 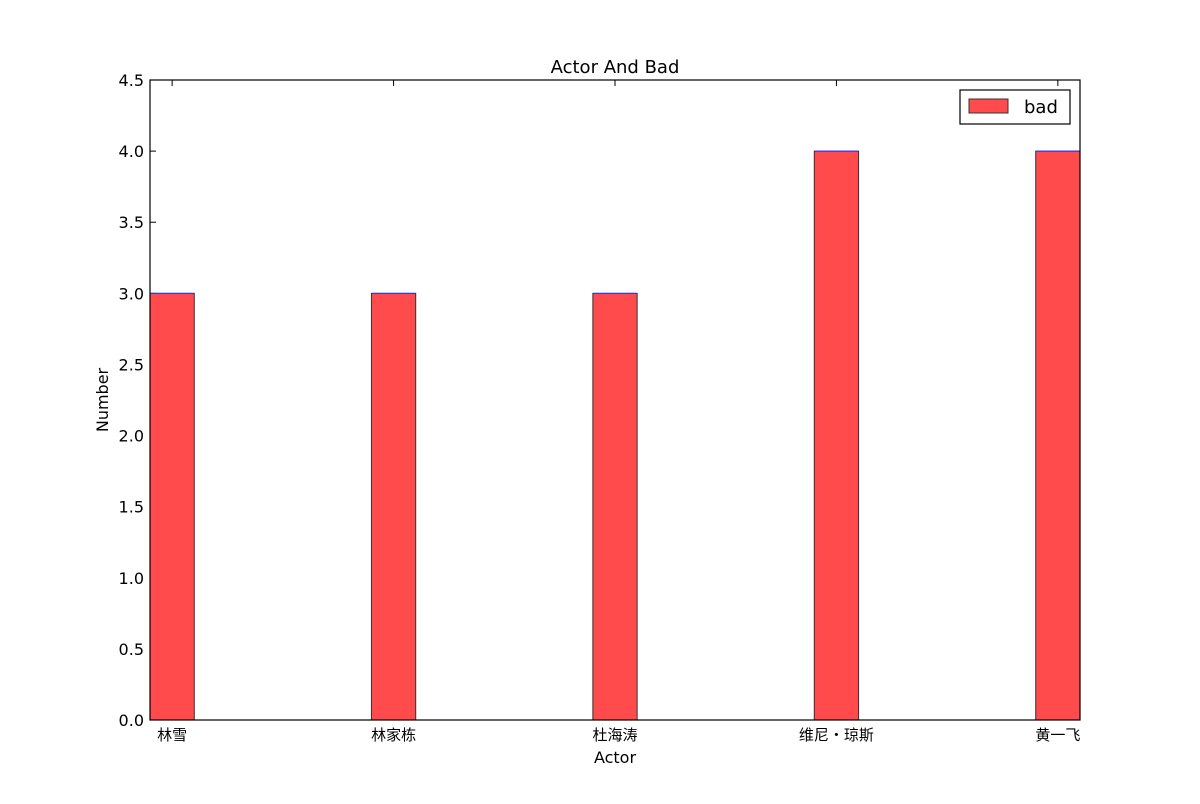 What do you see at coordinates (1057, 735) in the screenshot?
I see `x-tick-label: 黄一飞` at bounding box center [1057, 735].